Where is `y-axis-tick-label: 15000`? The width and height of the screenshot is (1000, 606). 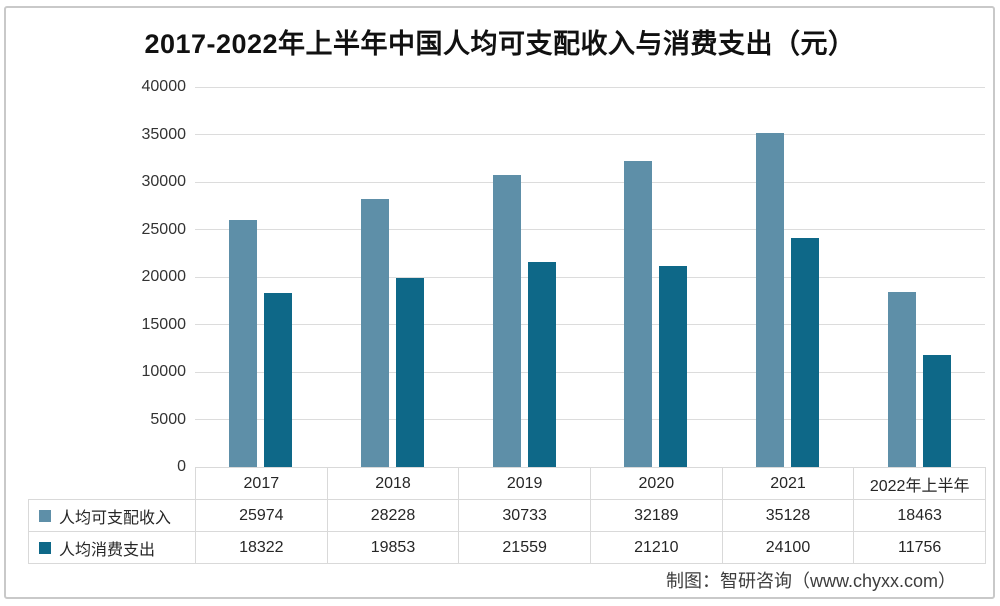
y-axis-tick-label: 15000 is located at coordinates (164, 324).